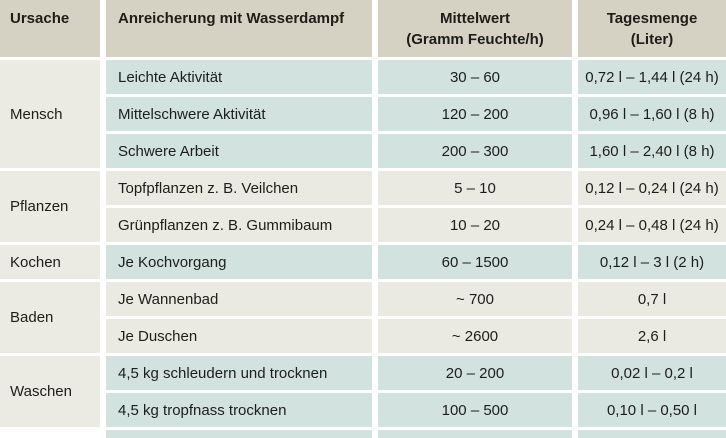 This screenshot has width=726, height=438. I want to click on mean-cell: 100 – 500, so click(475, 410).